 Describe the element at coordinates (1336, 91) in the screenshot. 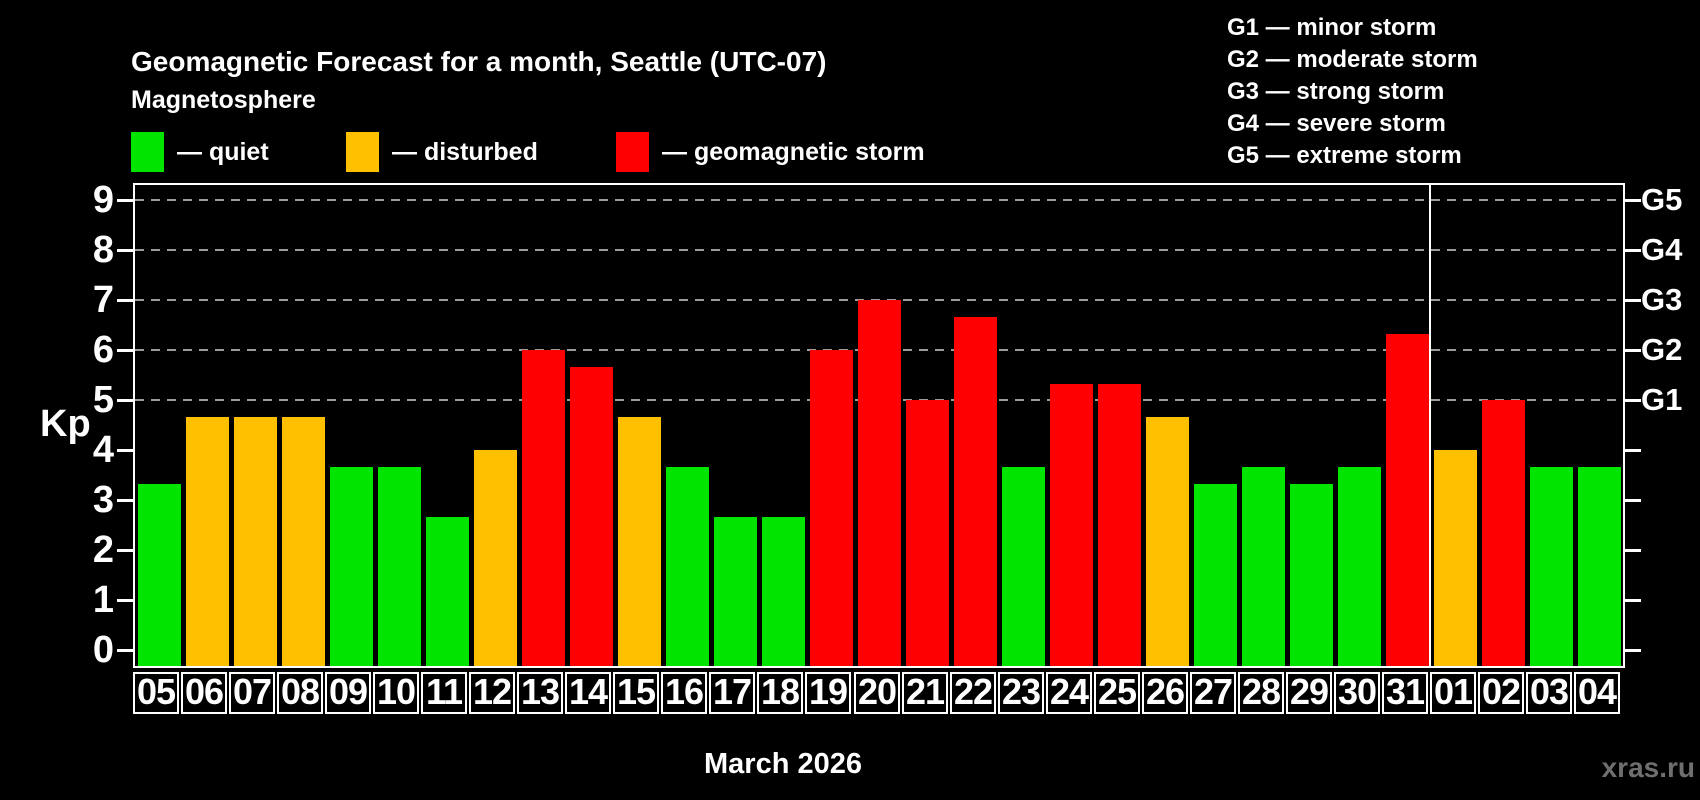

I see `g-legend-line: G3 — strong storm` at that location.